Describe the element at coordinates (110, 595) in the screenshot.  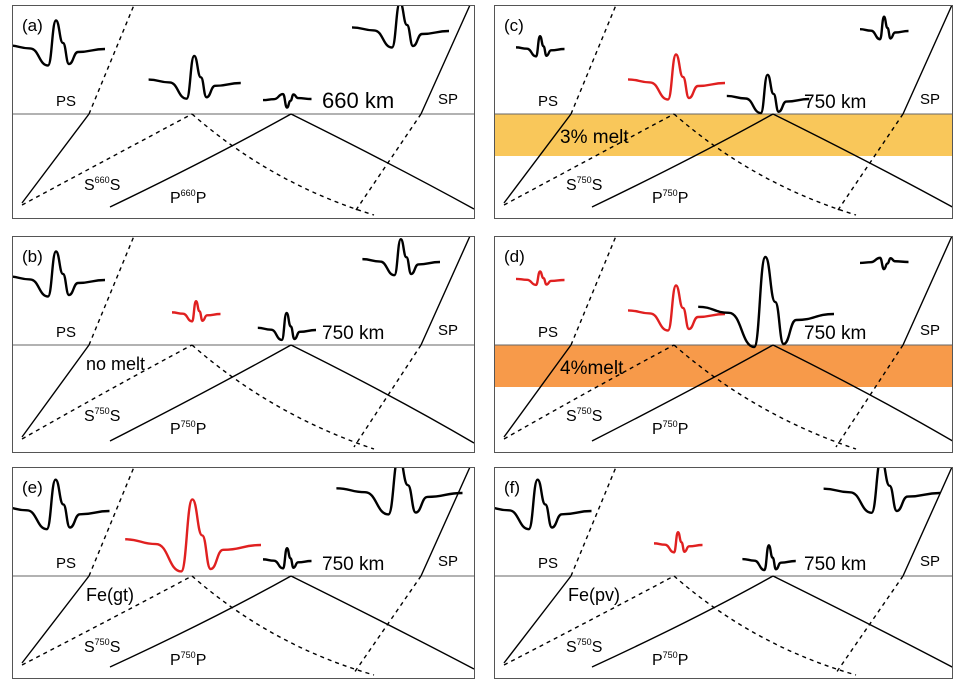
I see `note-label: Fe(gt)` at that location.